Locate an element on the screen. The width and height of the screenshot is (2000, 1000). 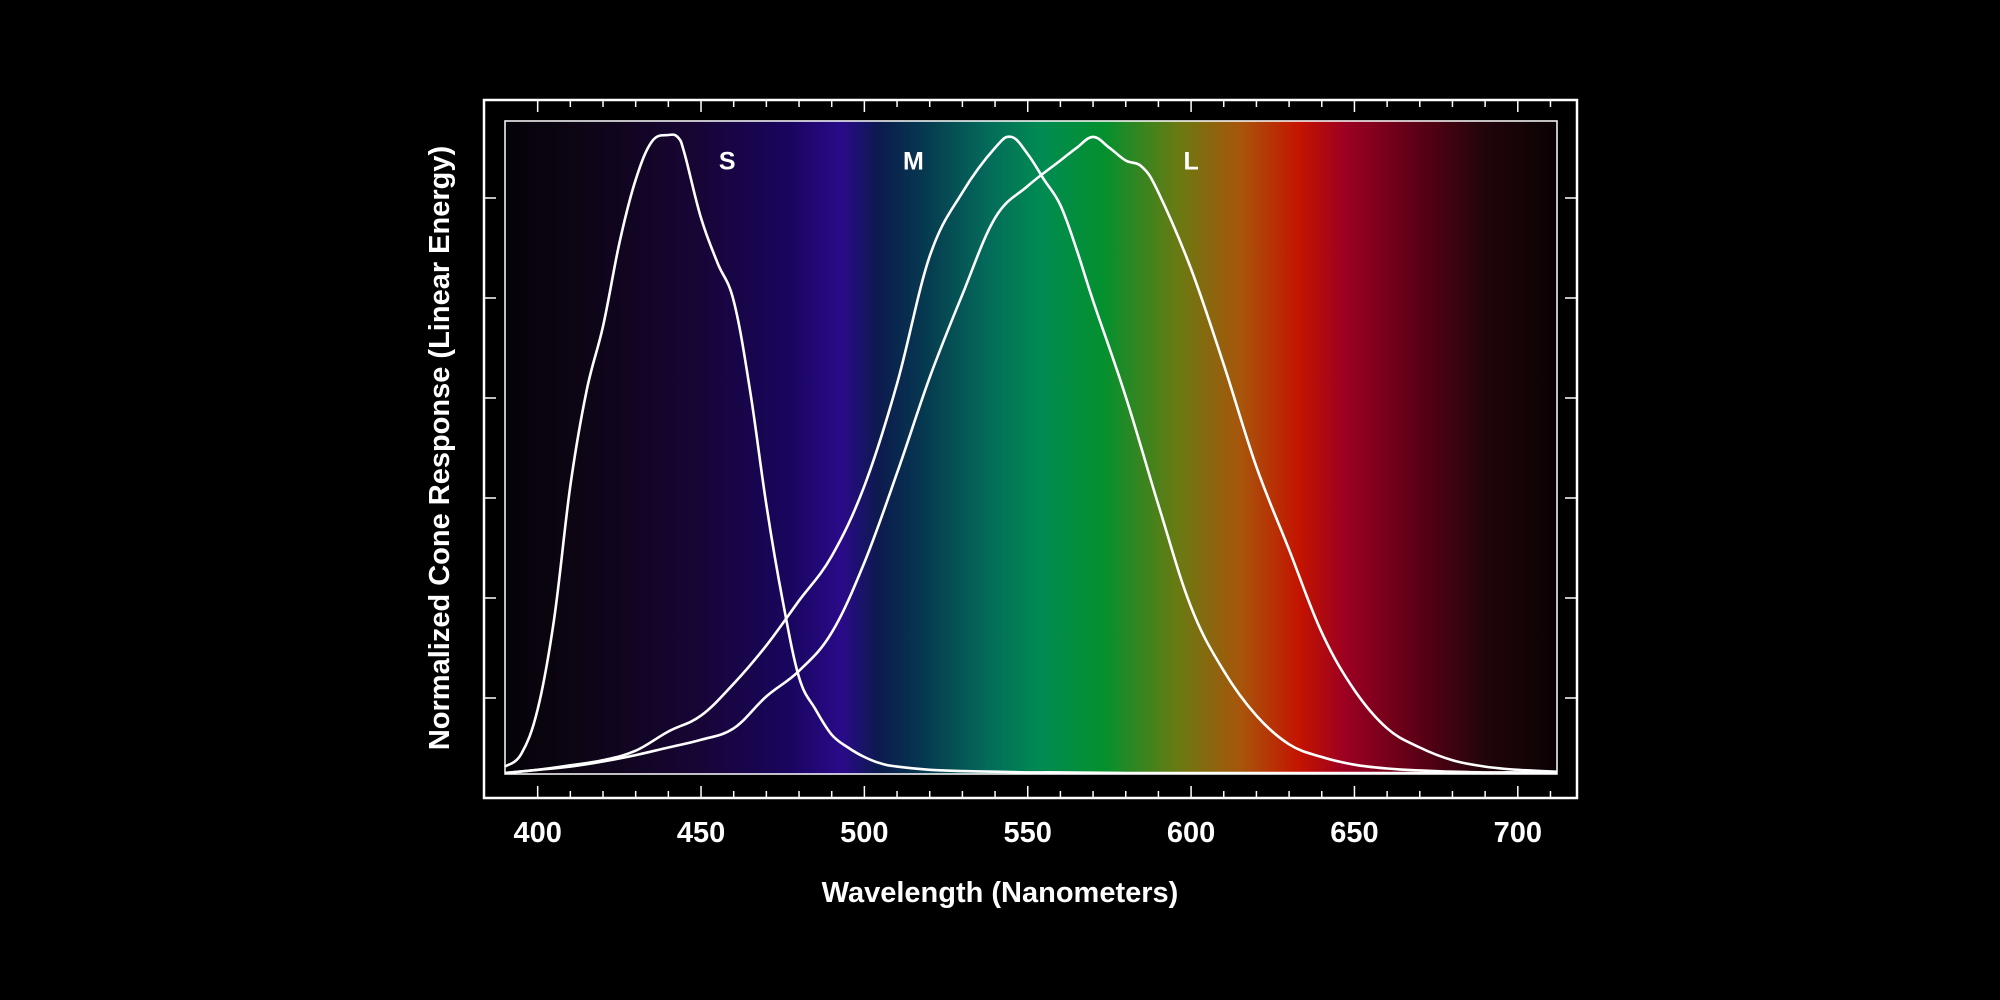
curve-label-l: L is located at coordinates (1190, 162).